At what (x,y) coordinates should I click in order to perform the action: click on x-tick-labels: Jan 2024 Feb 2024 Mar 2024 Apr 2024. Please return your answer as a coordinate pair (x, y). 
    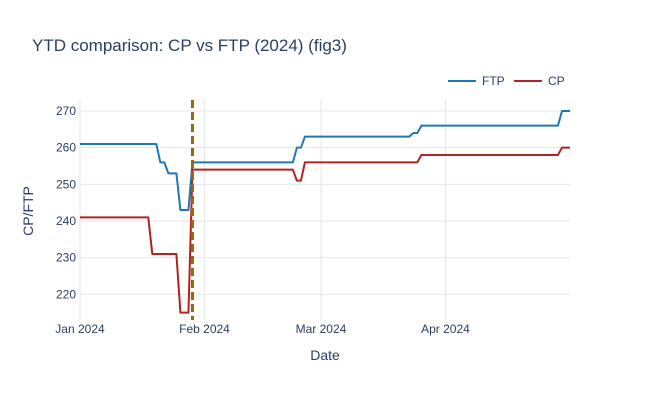
    Looking at the image, I should click on (262, 329).